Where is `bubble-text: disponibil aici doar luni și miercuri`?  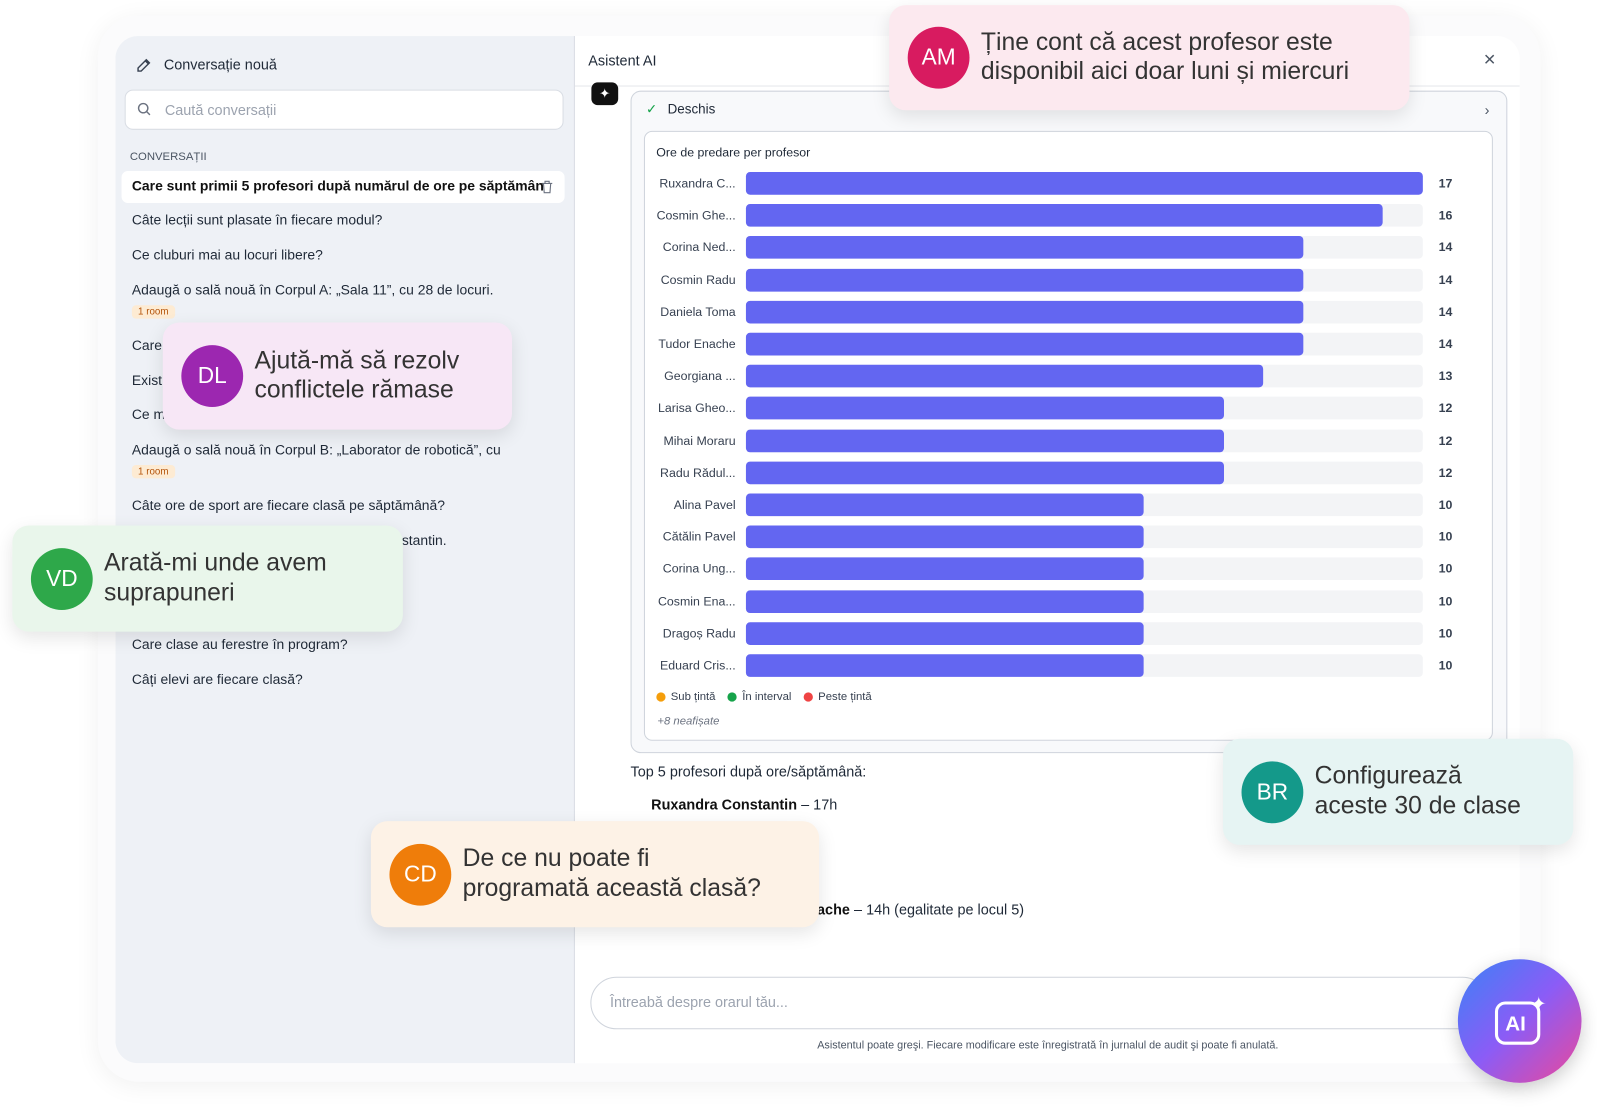
bubble-text: disponibil aici doar luni și miercuri is located at coordinates (1165, 71).